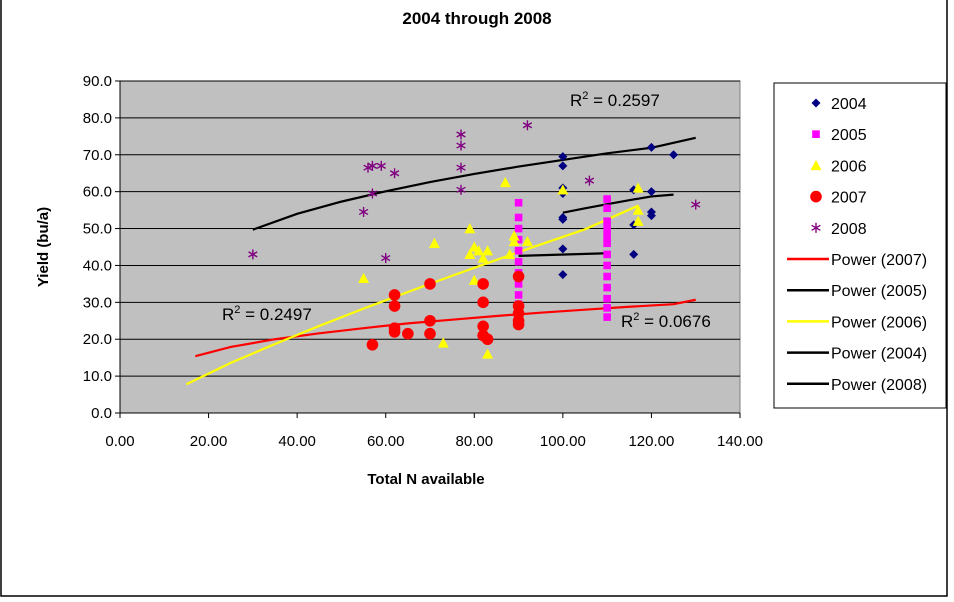  Describe the element at coordinates (651, 441) in the screenshot. I see `x-tick-label: 120.00` at that location.